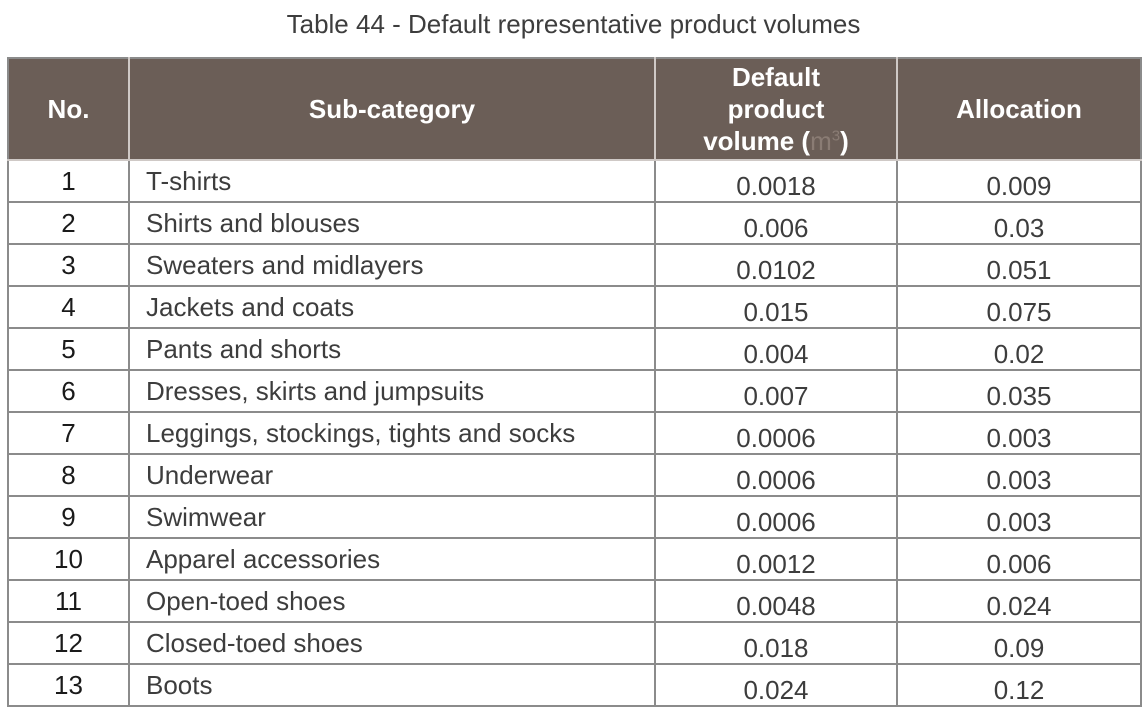 Image resolution: width=1147 pixels, height=709 pixels. Describe the element at coordinates (392, 181) in the screenshot. I see `row-subcategory: T-shirts` at that location.